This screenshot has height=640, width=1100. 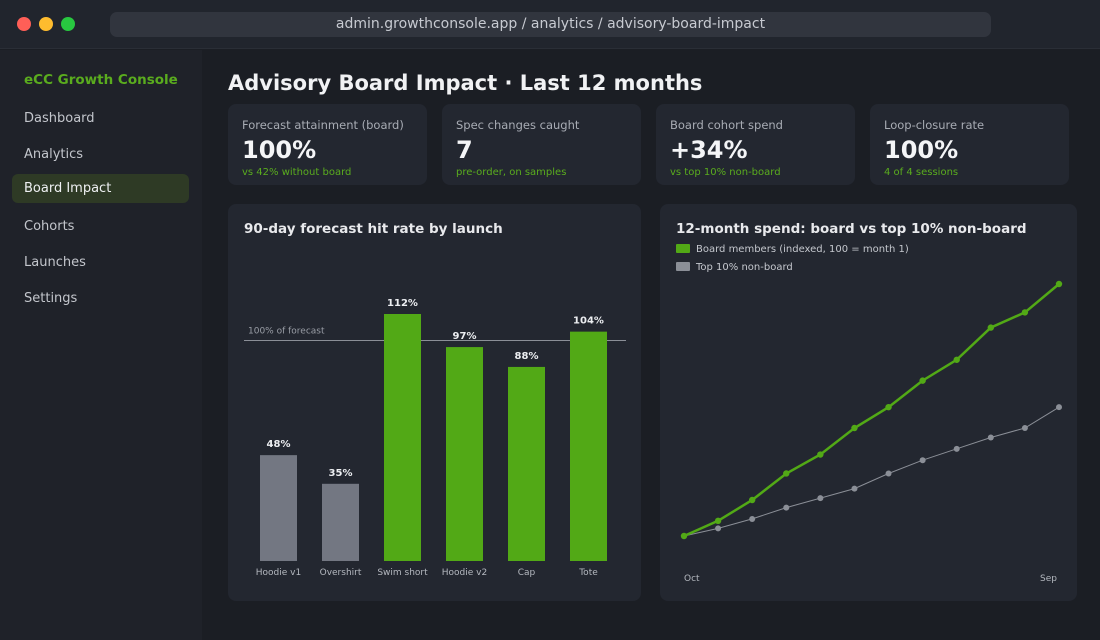 I want to click on kpi-subtext: pre-order, on samples, so click(x=511, y=172).